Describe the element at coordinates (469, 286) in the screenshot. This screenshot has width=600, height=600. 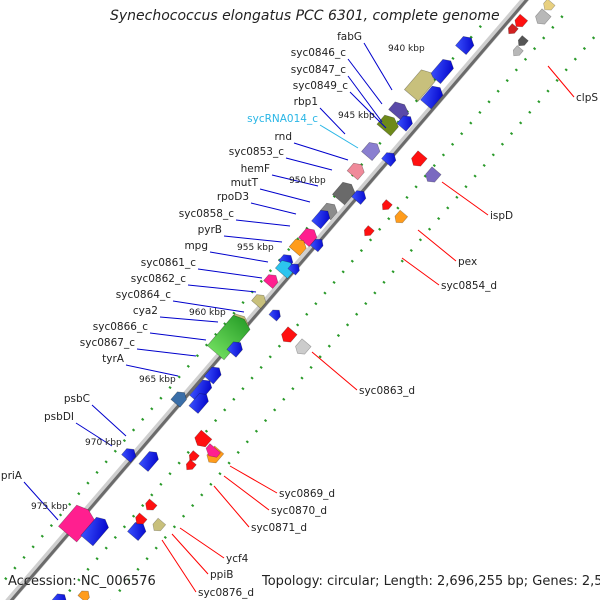
I see `gene-label-syc0854_d: syc0854_d` at that location.